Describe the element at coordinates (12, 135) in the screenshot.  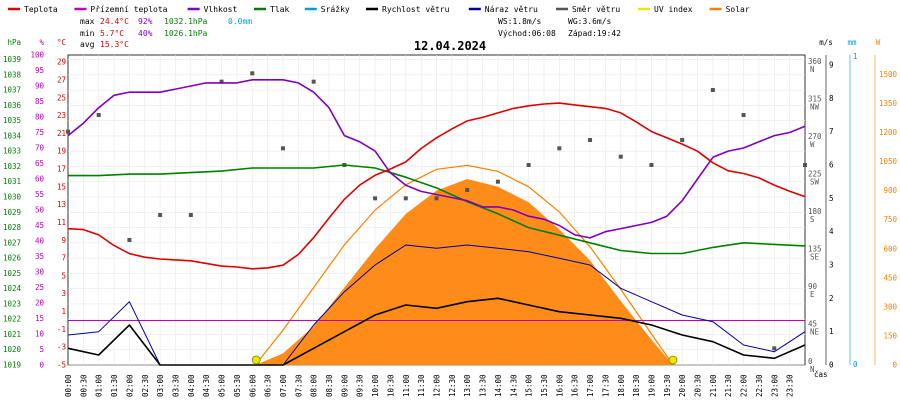
I see `hpa-axis-tick: 1034` at that location.